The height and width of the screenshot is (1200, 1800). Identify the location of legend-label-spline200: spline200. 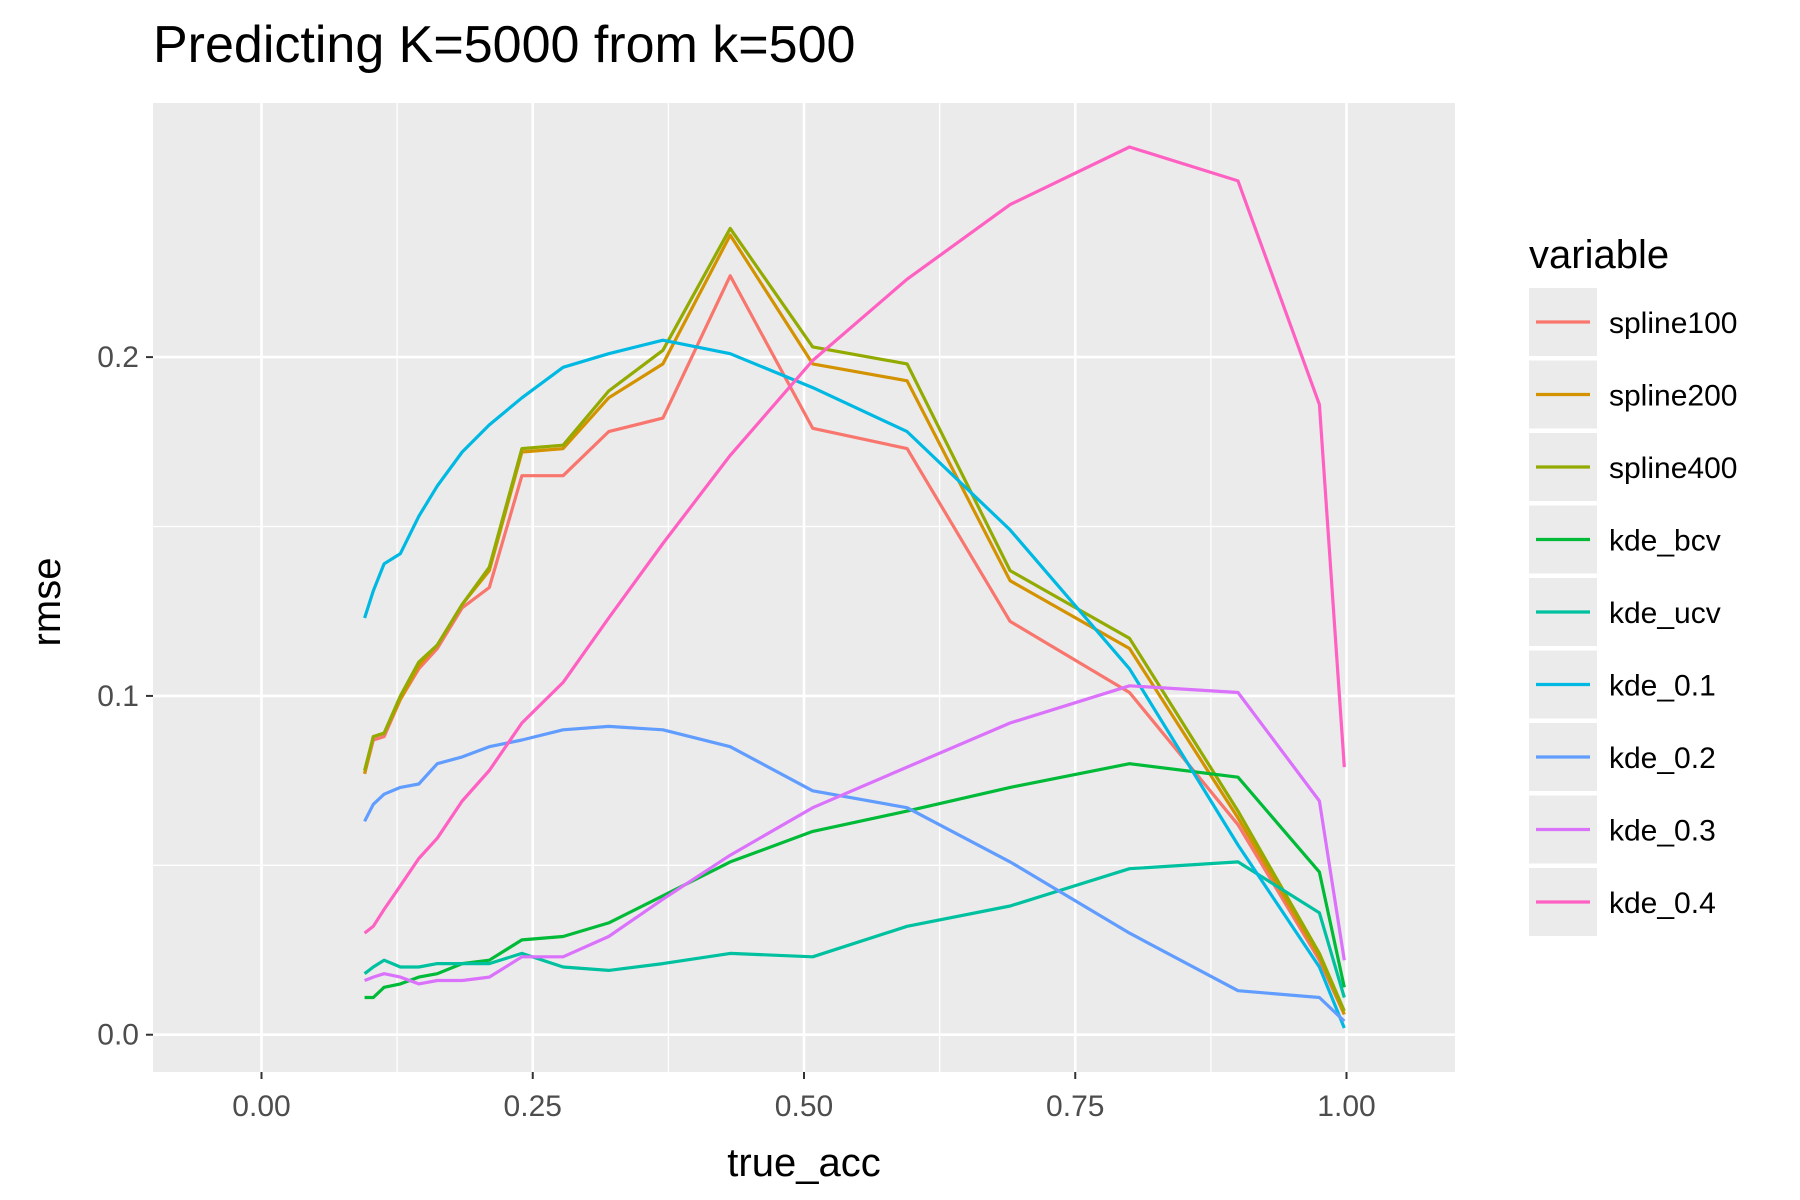
(1673, 396).